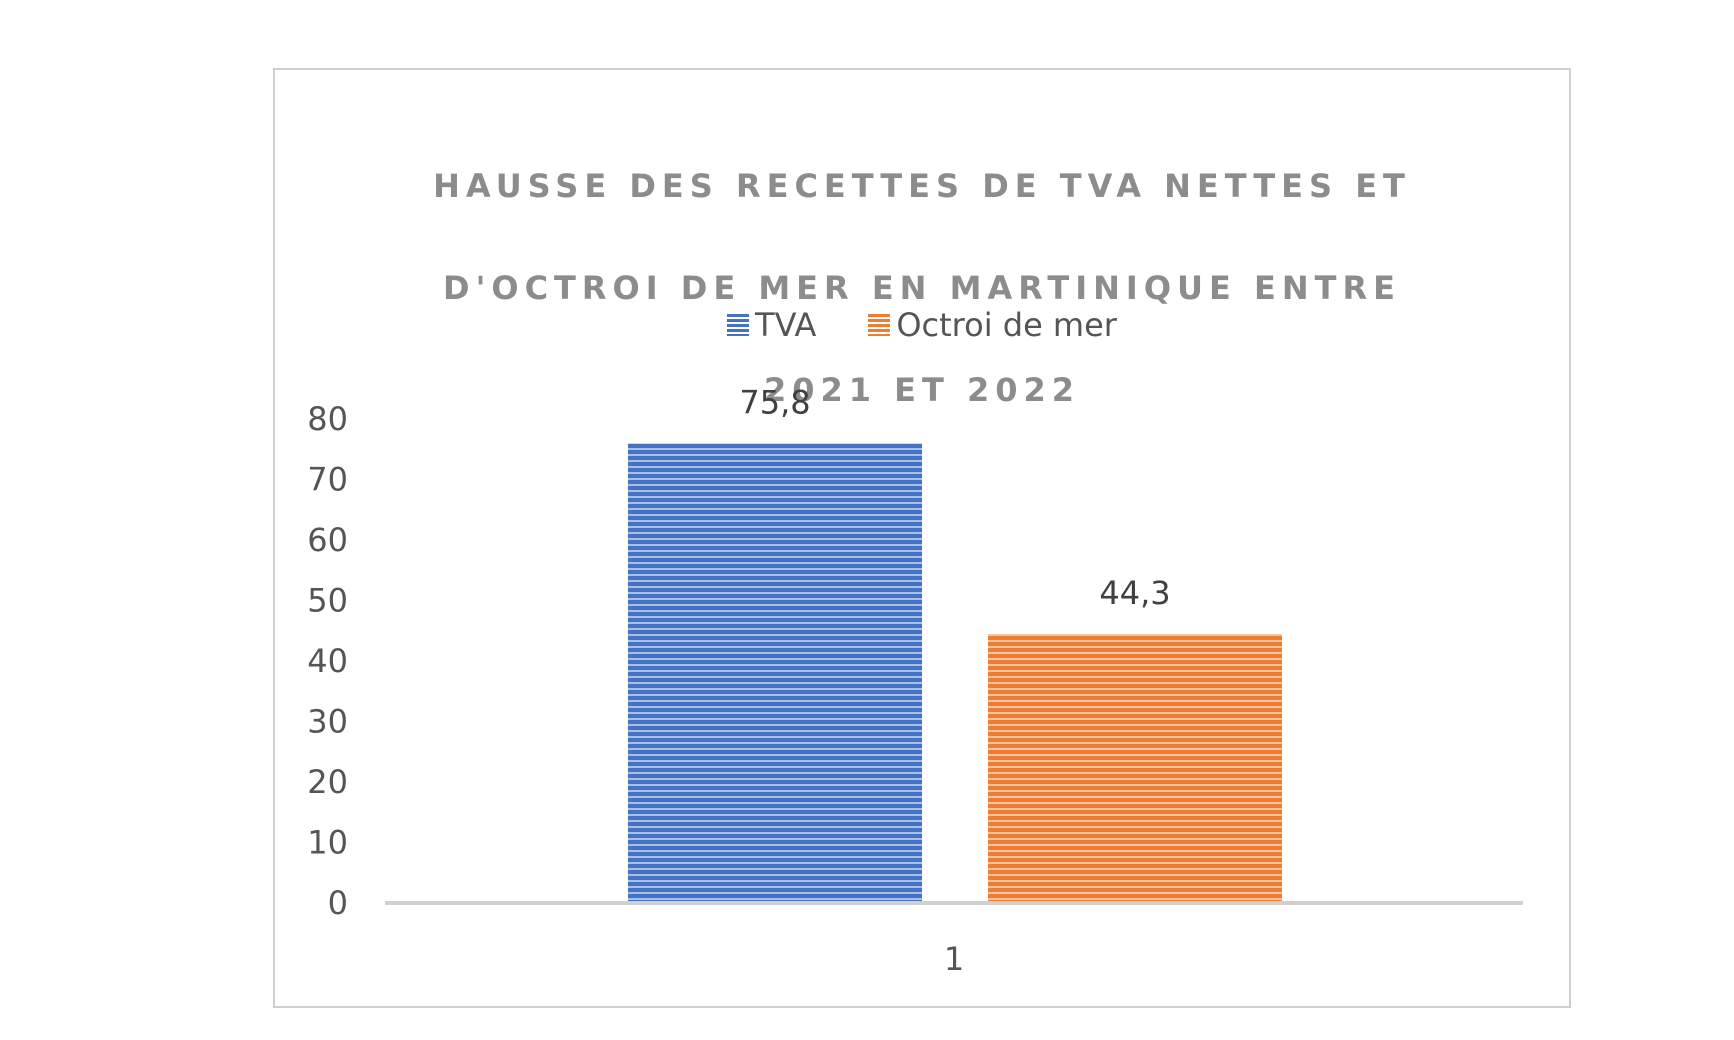  Describe the element at coordinates (338, 903) in the screenshot. I see `y-tick-label: 0` at that location.